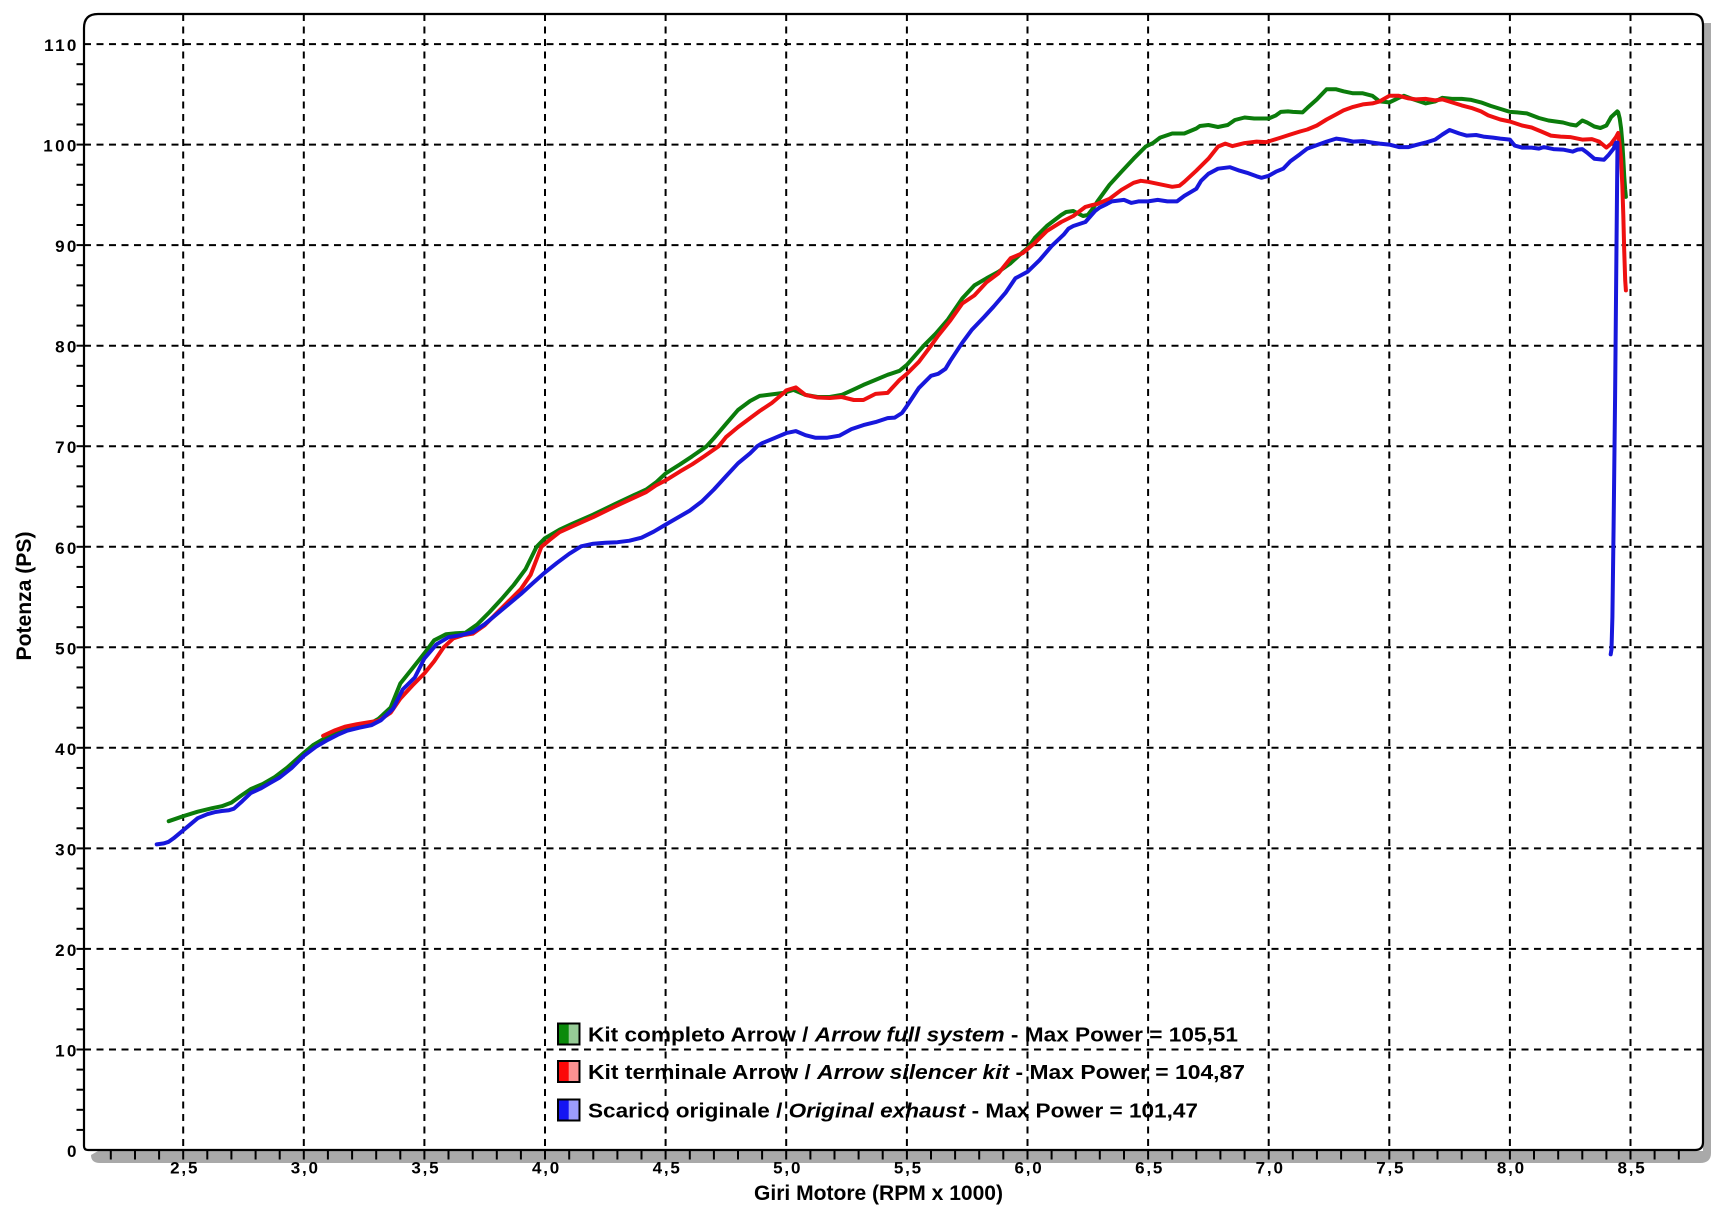 Image resolution: width=1726 pixels, height=1223 pixels. Describe the element at coordinates (61, 146) in the screenshot. I see `svg-text: 100` at that location.